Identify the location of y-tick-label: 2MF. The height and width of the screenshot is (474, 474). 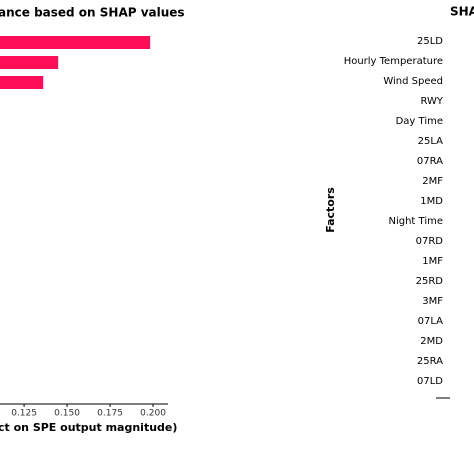
(432, 181).